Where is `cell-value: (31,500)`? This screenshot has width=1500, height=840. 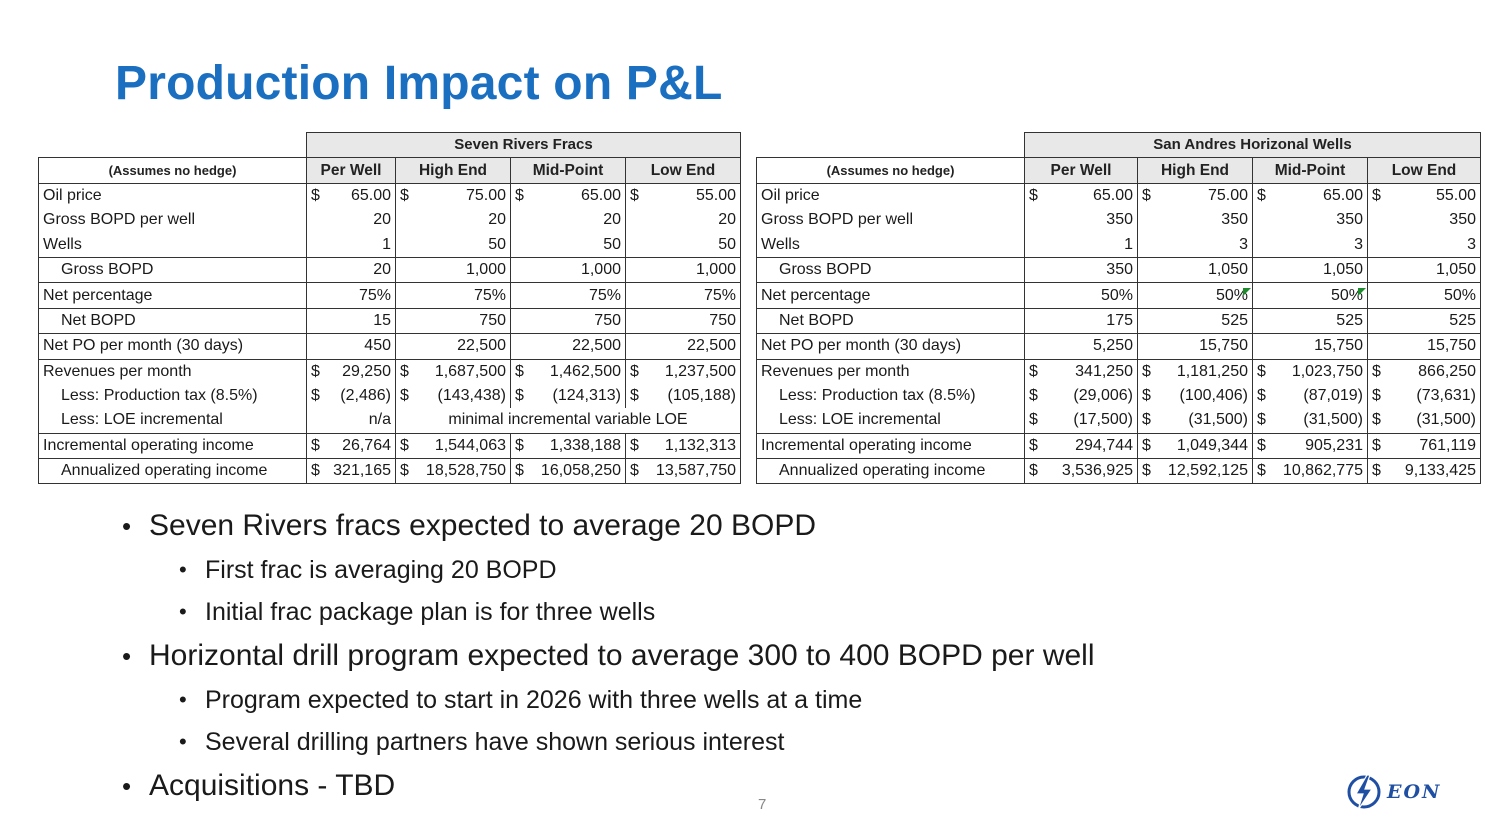
cell-value: (31,500) is located at coordinates (1333, 420).